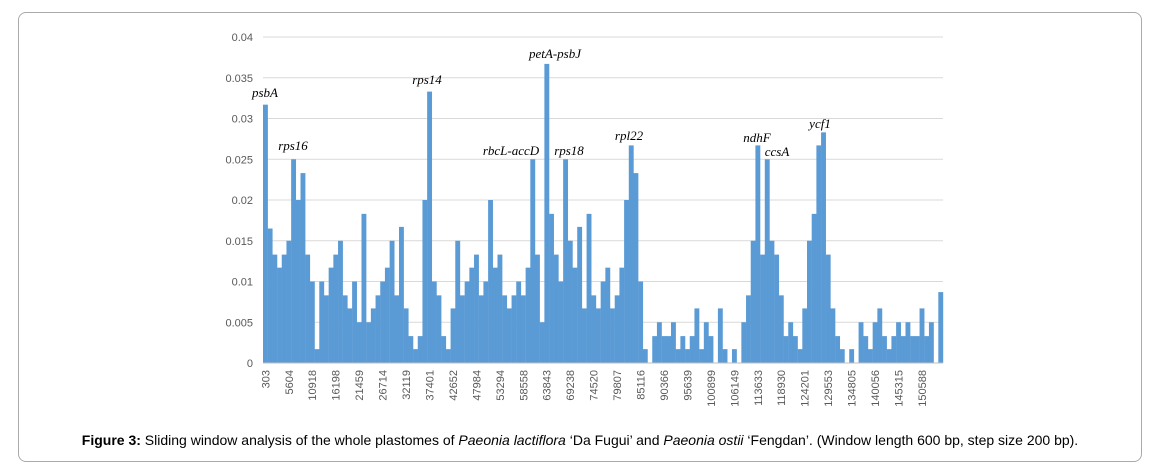  What do you see at coordinates (853, 388) in the screenshot?
I see `x-tick-label: 134805` at bounding box center [853, 388].